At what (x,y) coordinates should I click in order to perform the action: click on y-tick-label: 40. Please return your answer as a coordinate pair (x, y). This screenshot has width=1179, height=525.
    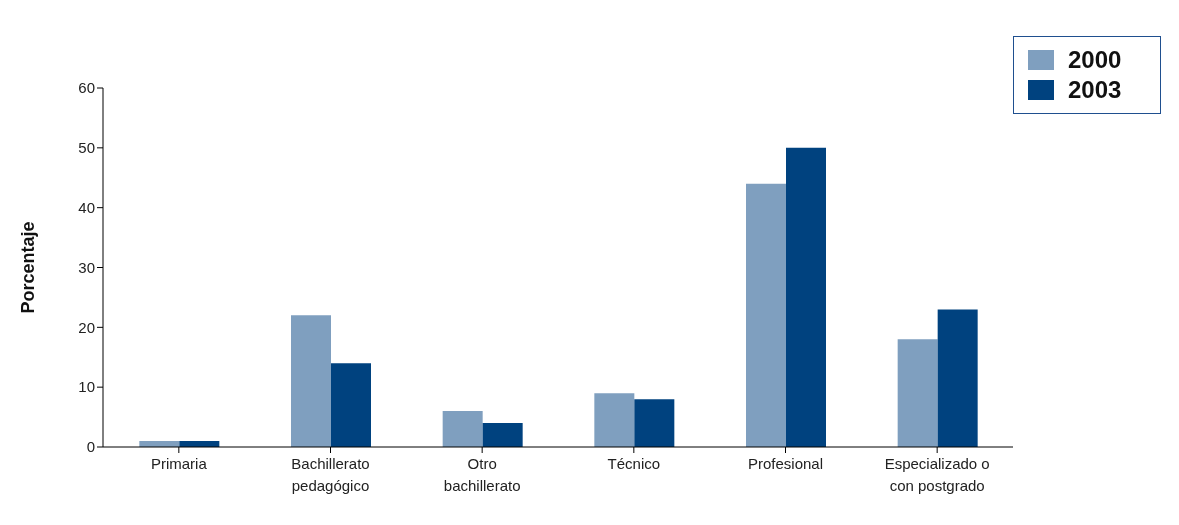
    Looking at the image, I should click on (86, 207).